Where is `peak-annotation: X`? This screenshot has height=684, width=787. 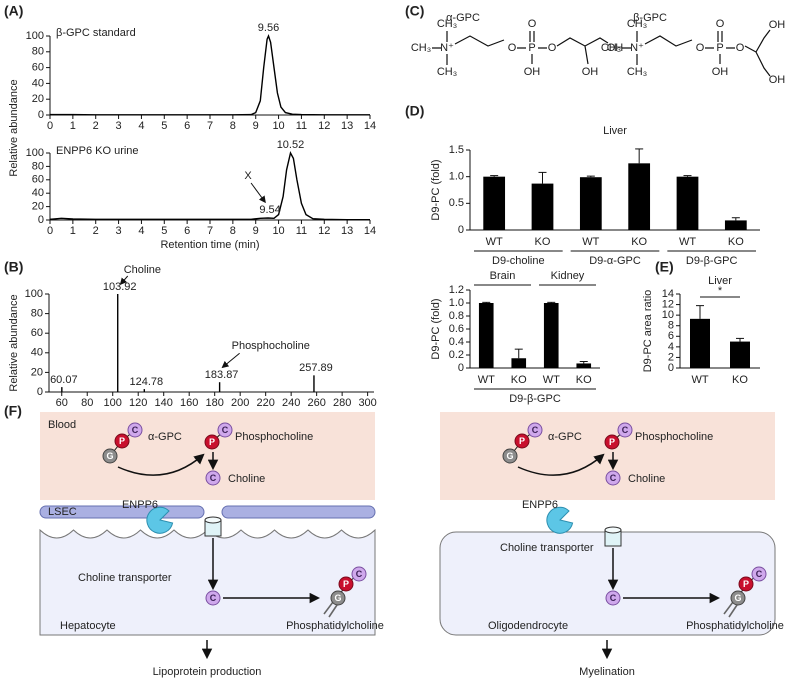 peak-annotation: X is located at coordinates (248, 176).